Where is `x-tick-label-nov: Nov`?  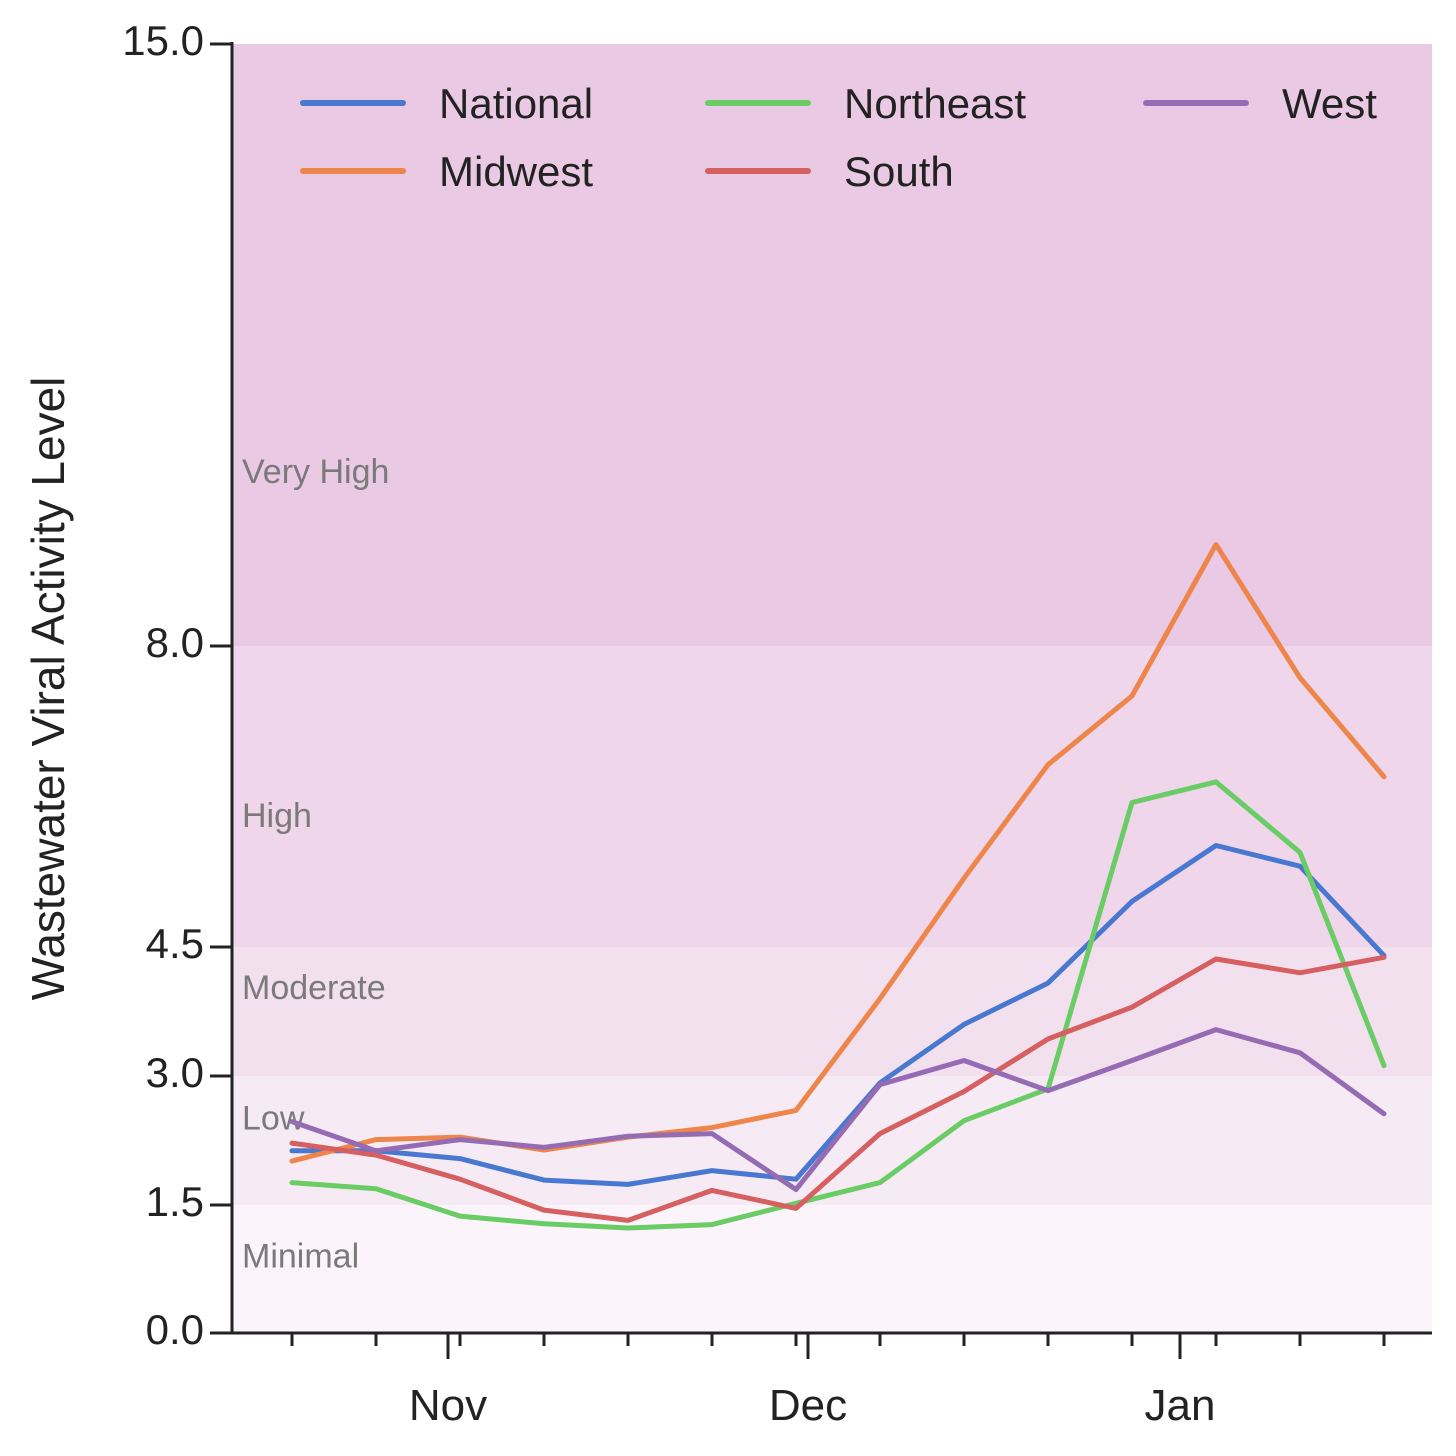 x-tick-label-nov: Nov is located at coordinates (448, 1405).